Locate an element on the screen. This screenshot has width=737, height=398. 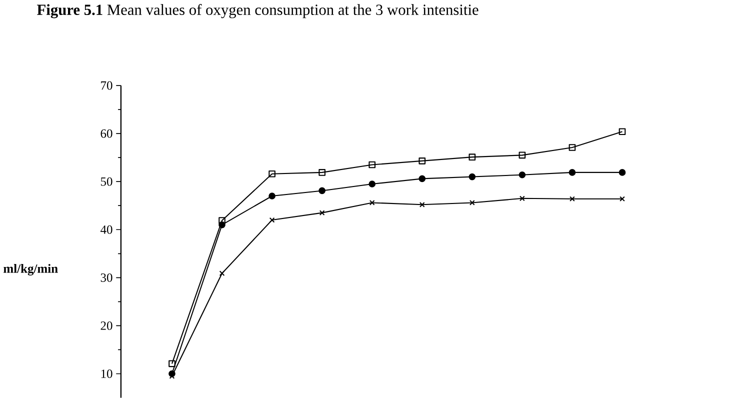
y-tick-label: 40 is located at coordinates (106, 229).